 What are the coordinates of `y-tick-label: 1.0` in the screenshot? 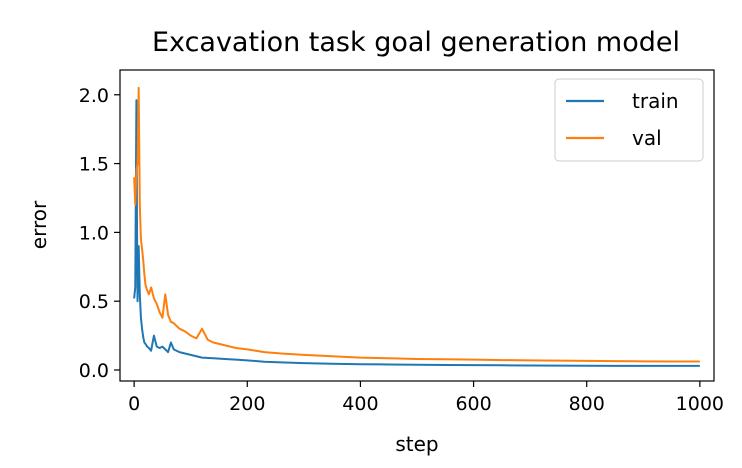 It's located at (94, 233).